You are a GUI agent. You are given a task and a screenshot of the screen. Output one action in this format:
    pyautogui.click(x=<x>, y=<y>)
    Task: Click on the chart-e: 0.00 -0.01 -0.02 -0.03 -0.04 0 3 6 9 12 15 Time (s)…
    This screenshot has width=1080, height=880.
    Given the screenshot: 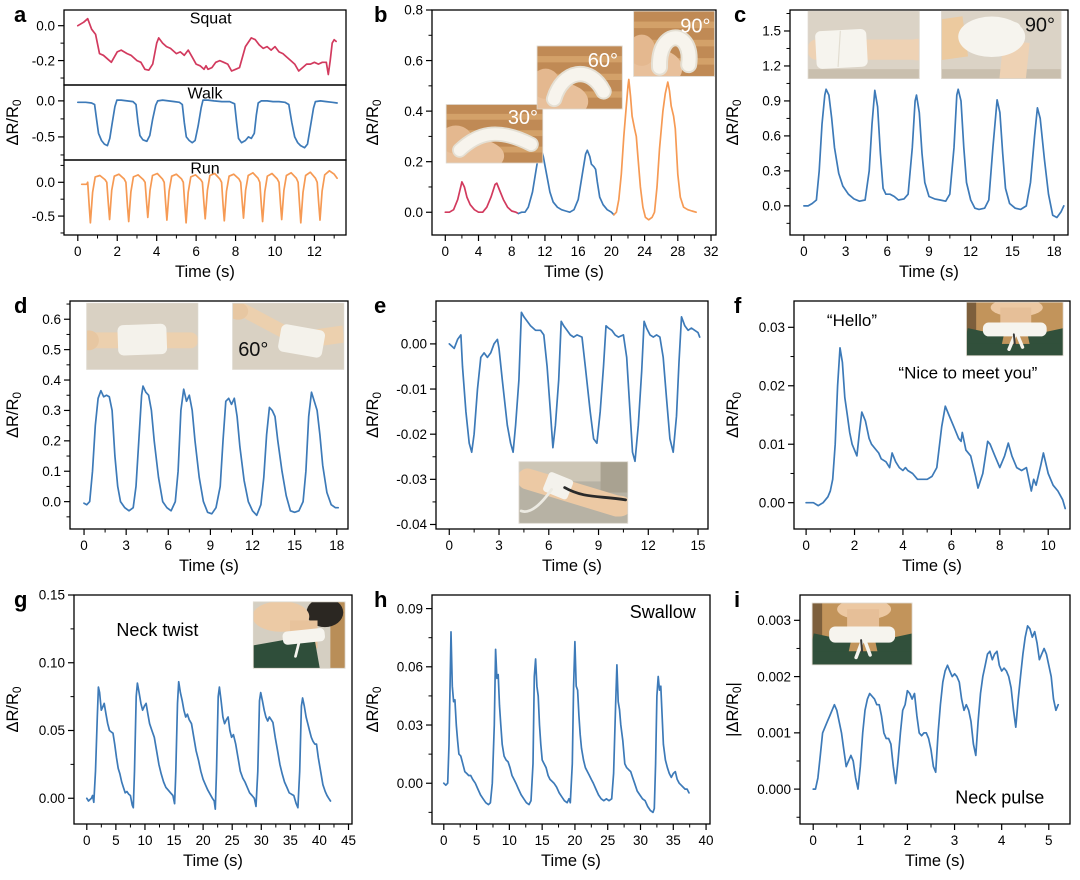 What is the action you would take?
    pyautogui.click(x=536, y=437)
    